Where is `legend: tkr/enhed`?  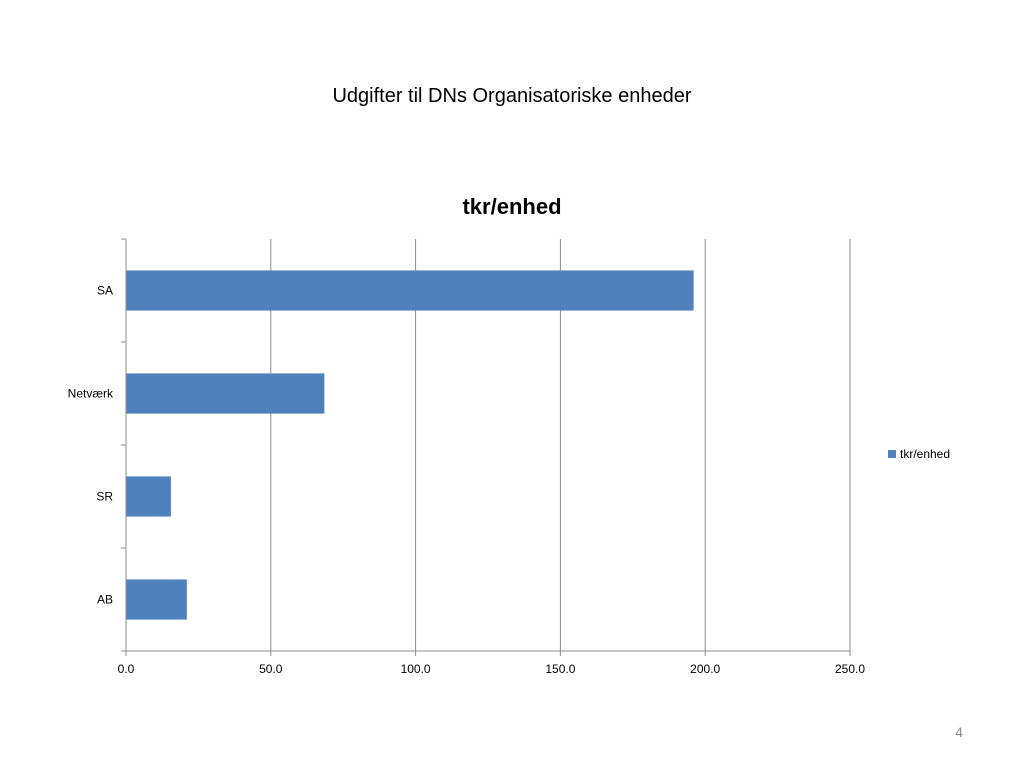 legend: tkr/enhed is located at coordinates (919, 454).